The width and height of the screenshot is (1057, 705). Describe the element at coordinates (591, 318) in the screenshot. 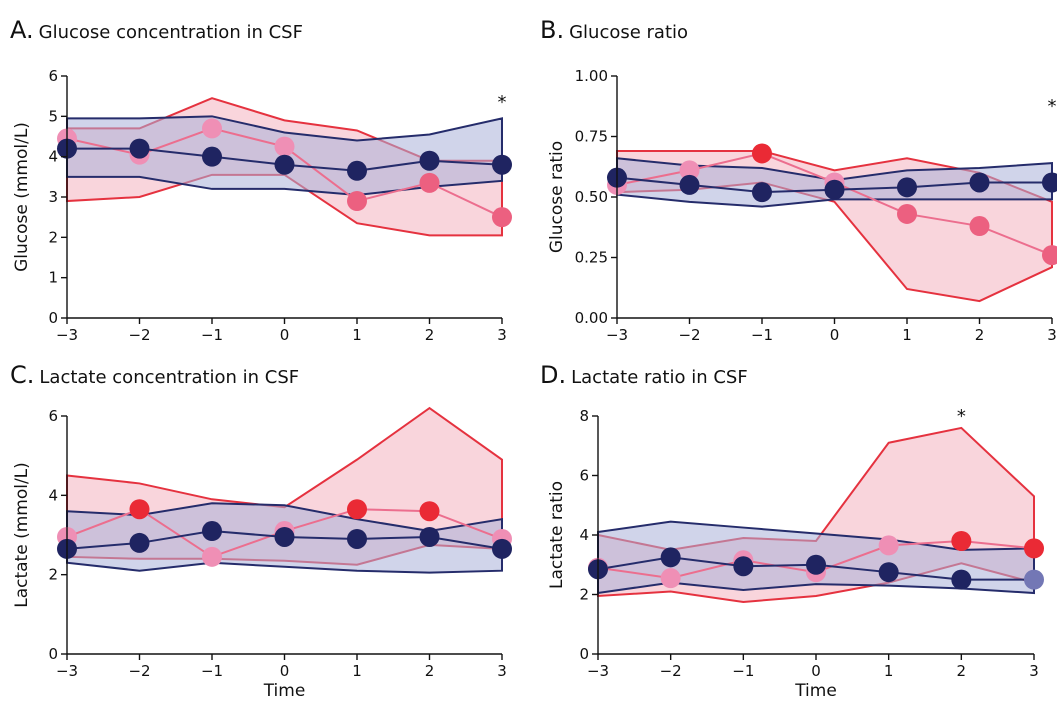

I see `y-tick-label: 0.00` at that location.